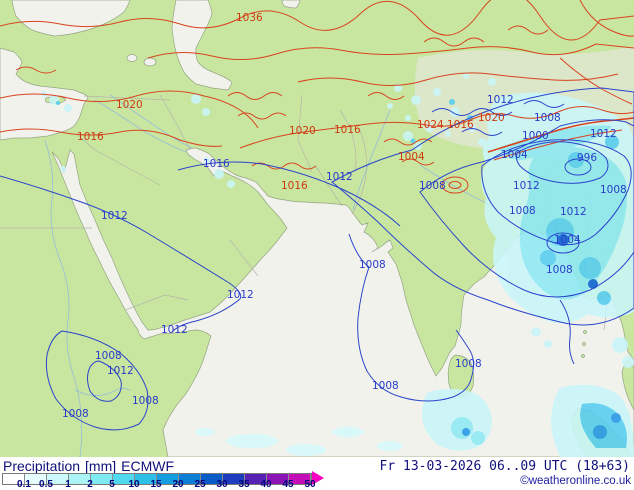 The image size is (634, 490). Describe the element at coordinates (101, 466) in the screenshot. I see `unit-label: [mm]` at that location.